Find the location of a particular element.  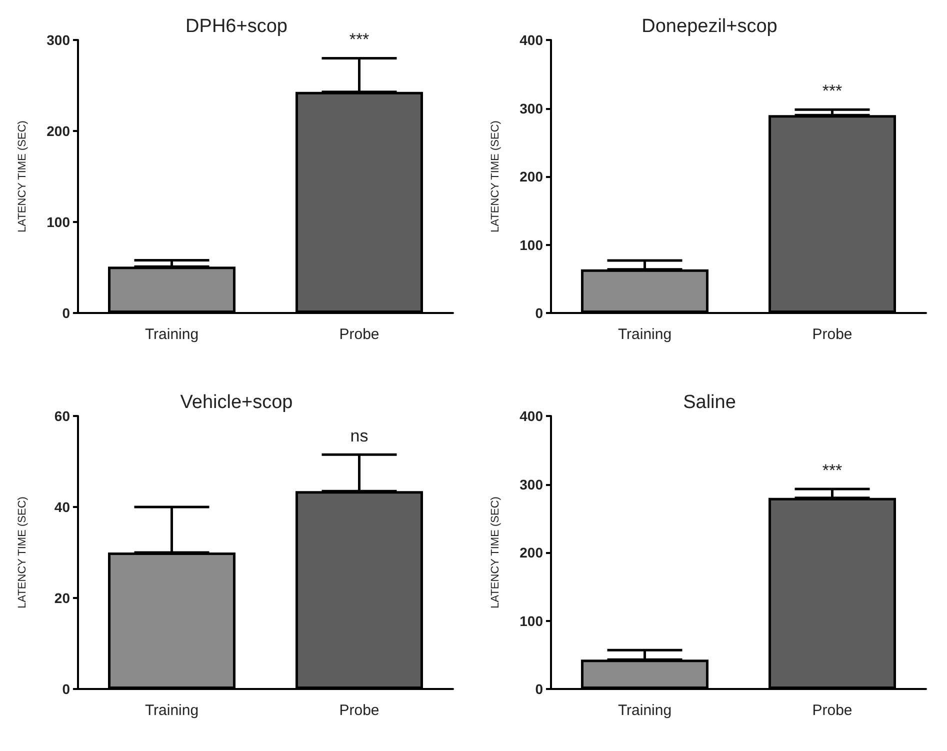

annotation: ns is located at coordinates (359, 436).